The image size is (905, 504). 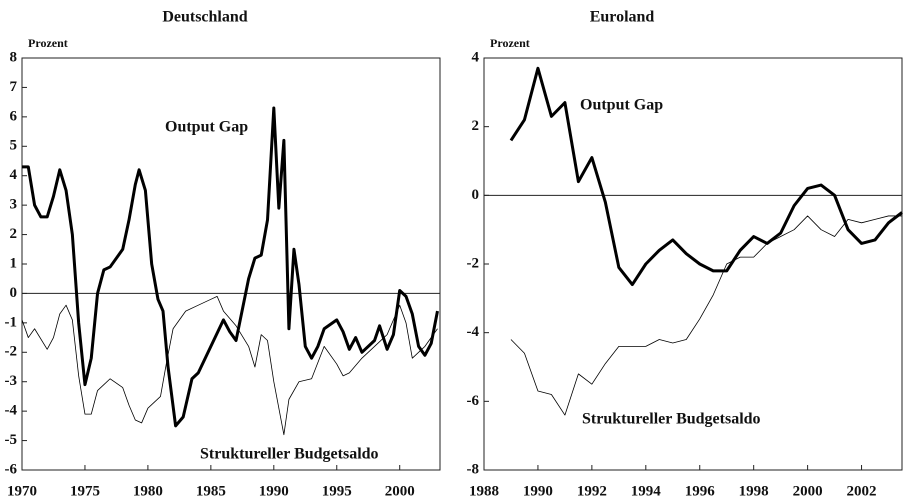 What do you see at coordinates (14, 205) in the screenshot?
I see `y-tick-label: 3` at bounding box center [14, 205].